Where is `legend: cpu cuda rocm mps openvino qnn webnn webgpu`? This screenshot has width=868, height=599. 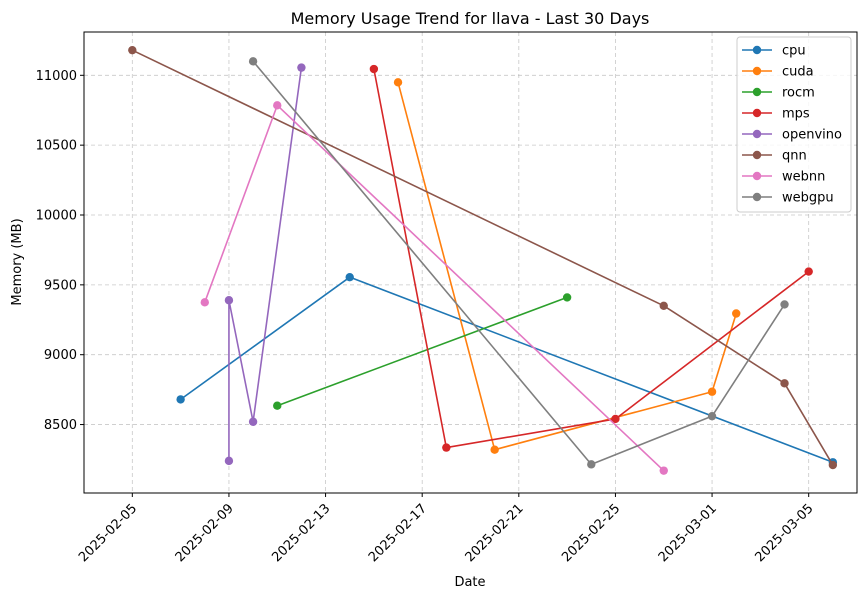 legend: cpu cuda rocm mps openvino qnn webnn webgpu is located at coordinates (794, 124).